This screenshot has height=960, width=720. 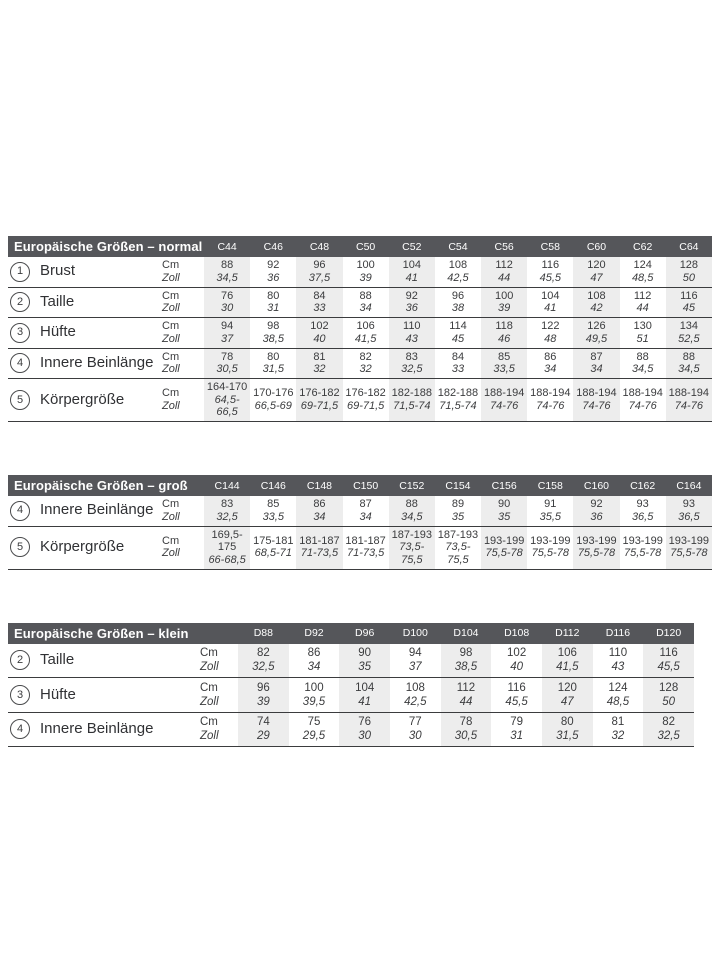 What do you see at coordinates (550, 295) in the screenshot?
I see `value-cm: 104` at bounding box center [550, 295].